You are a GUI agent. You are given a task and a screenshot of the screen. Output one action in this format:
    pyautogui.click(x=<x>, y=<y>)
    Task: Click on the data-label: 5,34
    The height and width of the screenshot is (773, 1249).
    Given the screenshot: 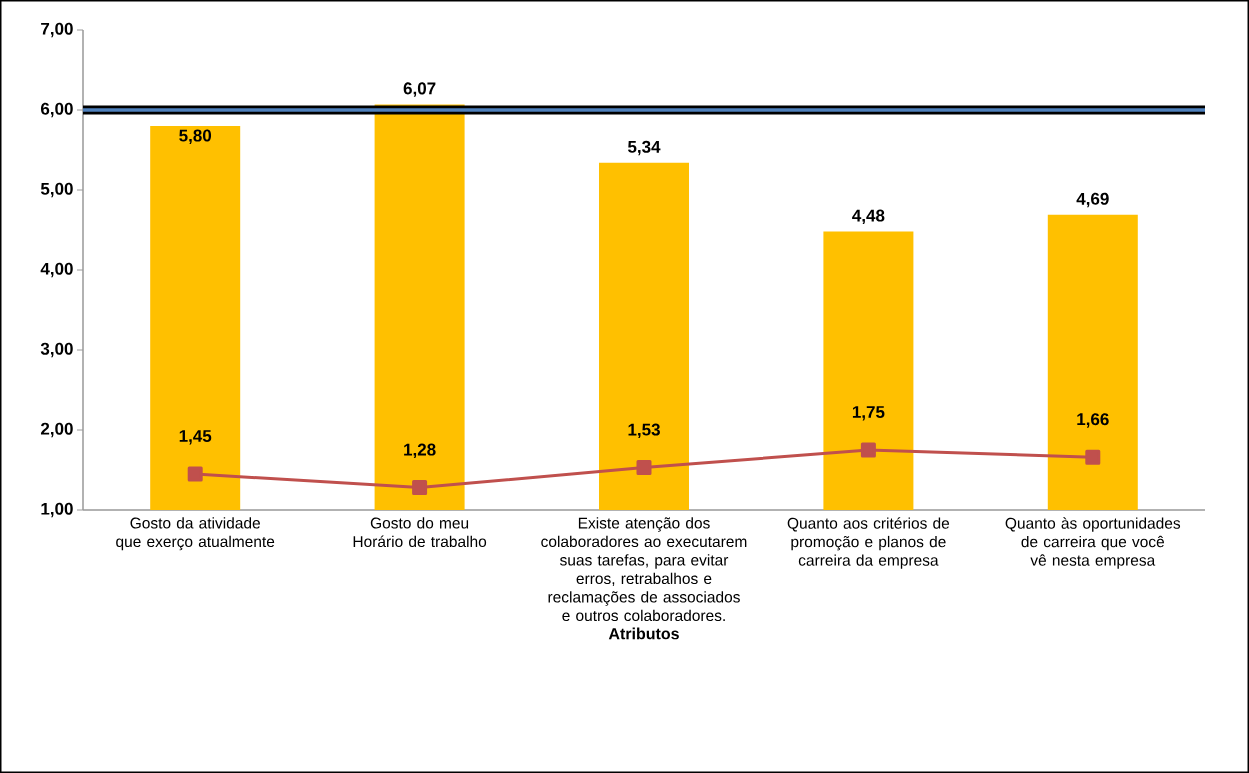 What is the action you would take?
    pyautogui.click(x=644, y=148)
    